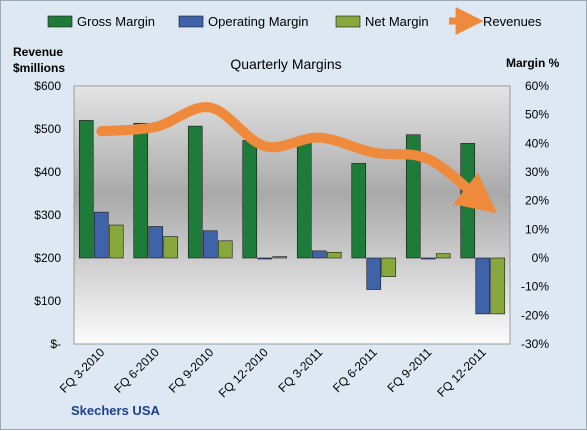  What do you see at coordinates (397, 21) in the screenshot?
I see `legend-label: Net Margin` at bounding box center [397, 21].